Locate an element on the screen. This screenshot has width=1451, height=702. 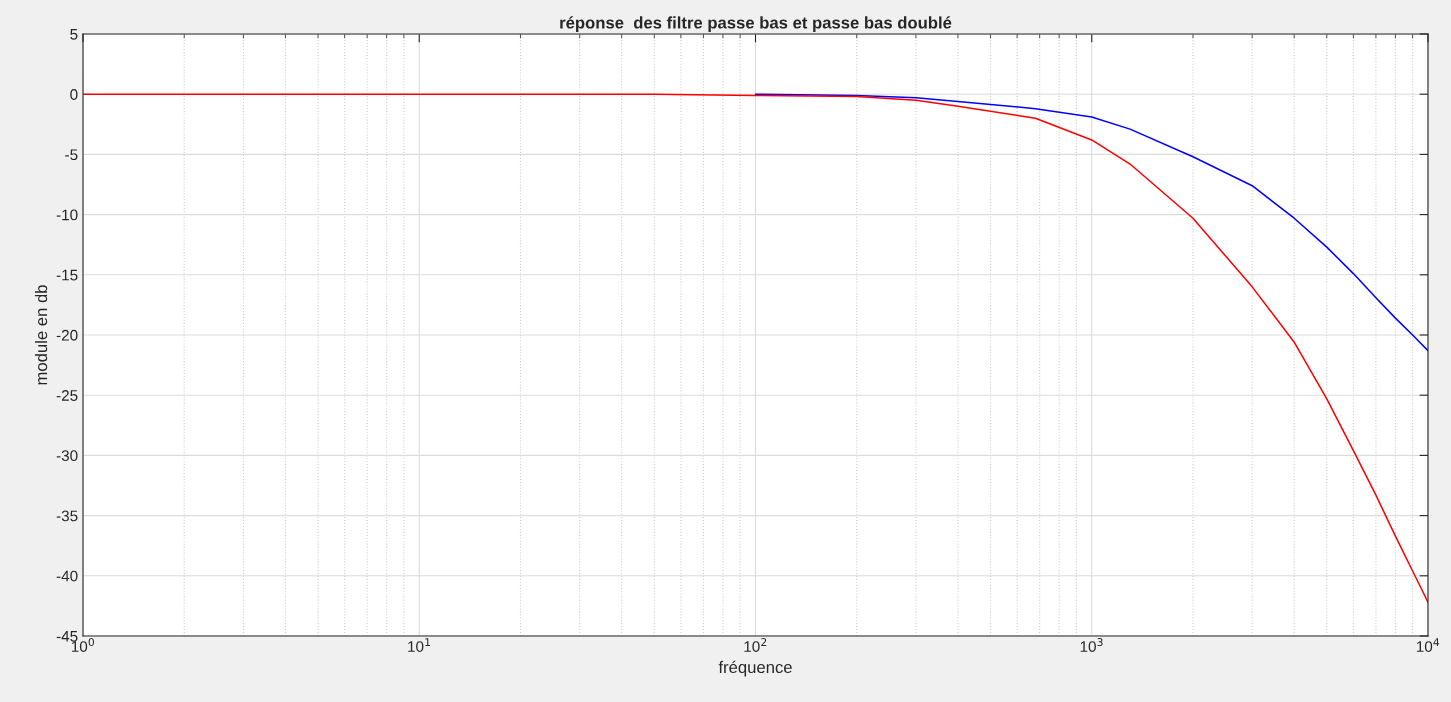
y-tick-label: 5 is located at coordinates (74, 34).